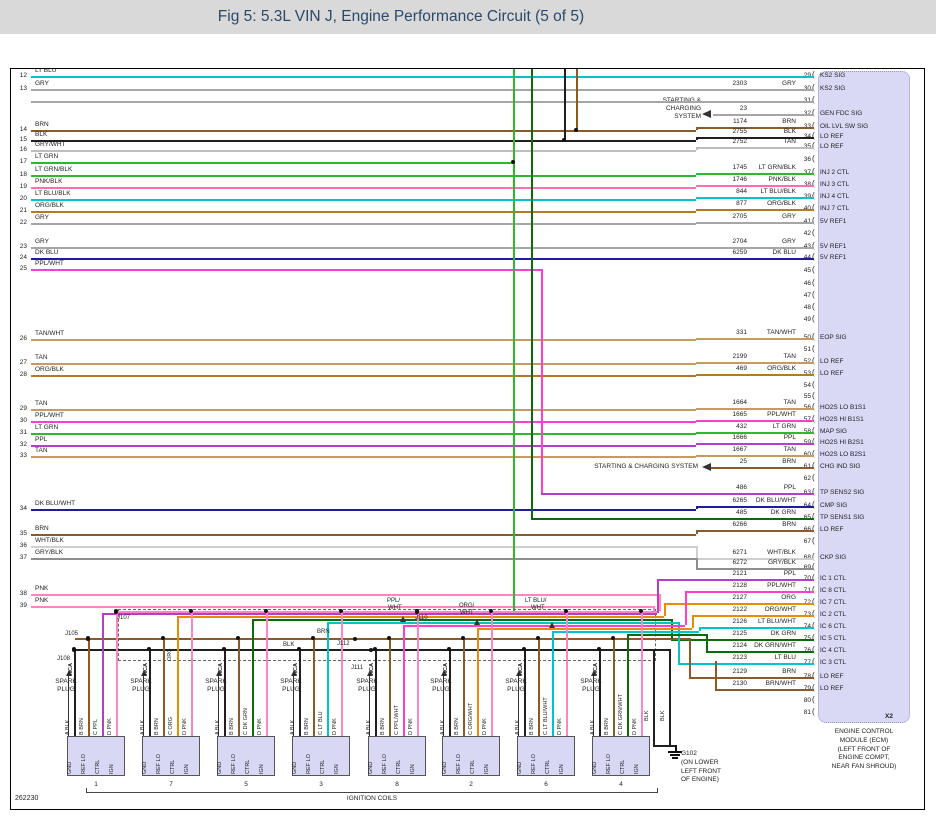  What do you see at coordinates (50, 144) in the screenshot?
I see `wire-color-label: GRY/WHT` at bounding box center [50, 144].